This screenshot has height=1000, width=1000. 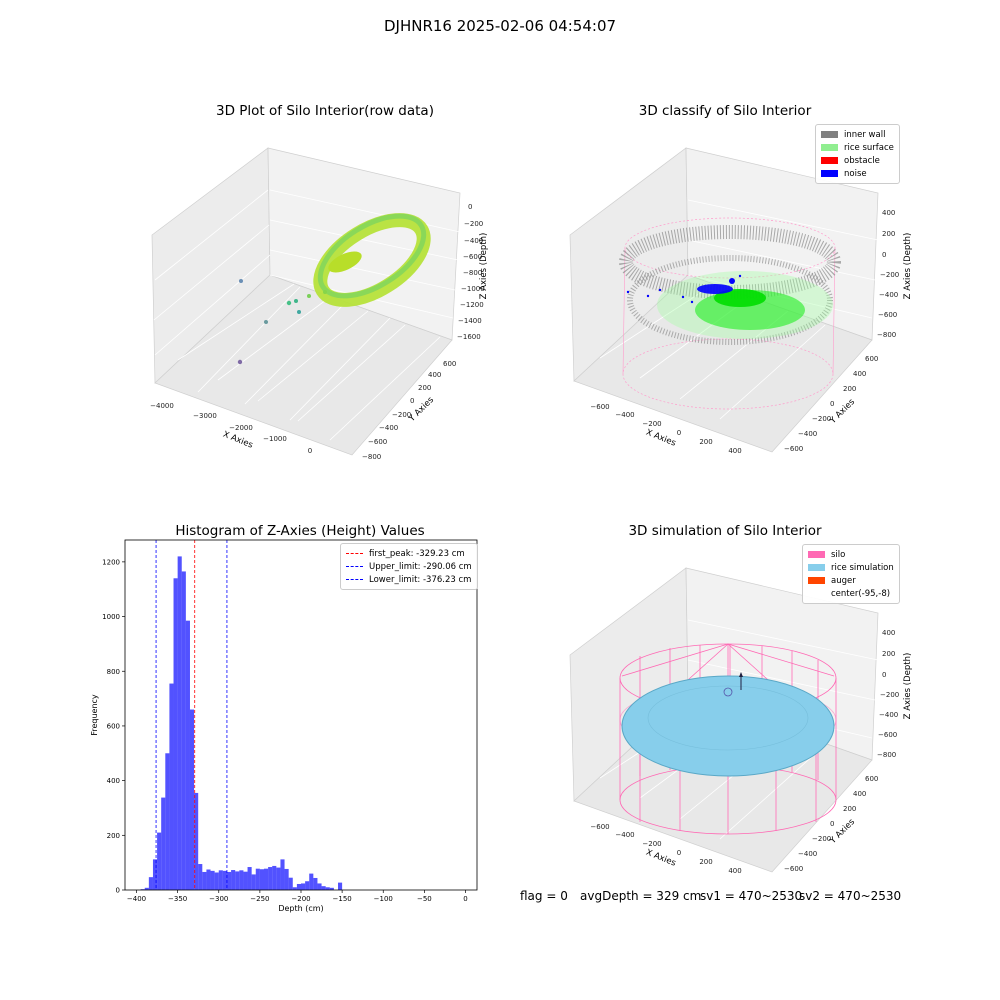 What do you see at coordinates (412, 401) in the screenshot?
I see `p1-y-tick: 0` at bounding box center [412, 401].